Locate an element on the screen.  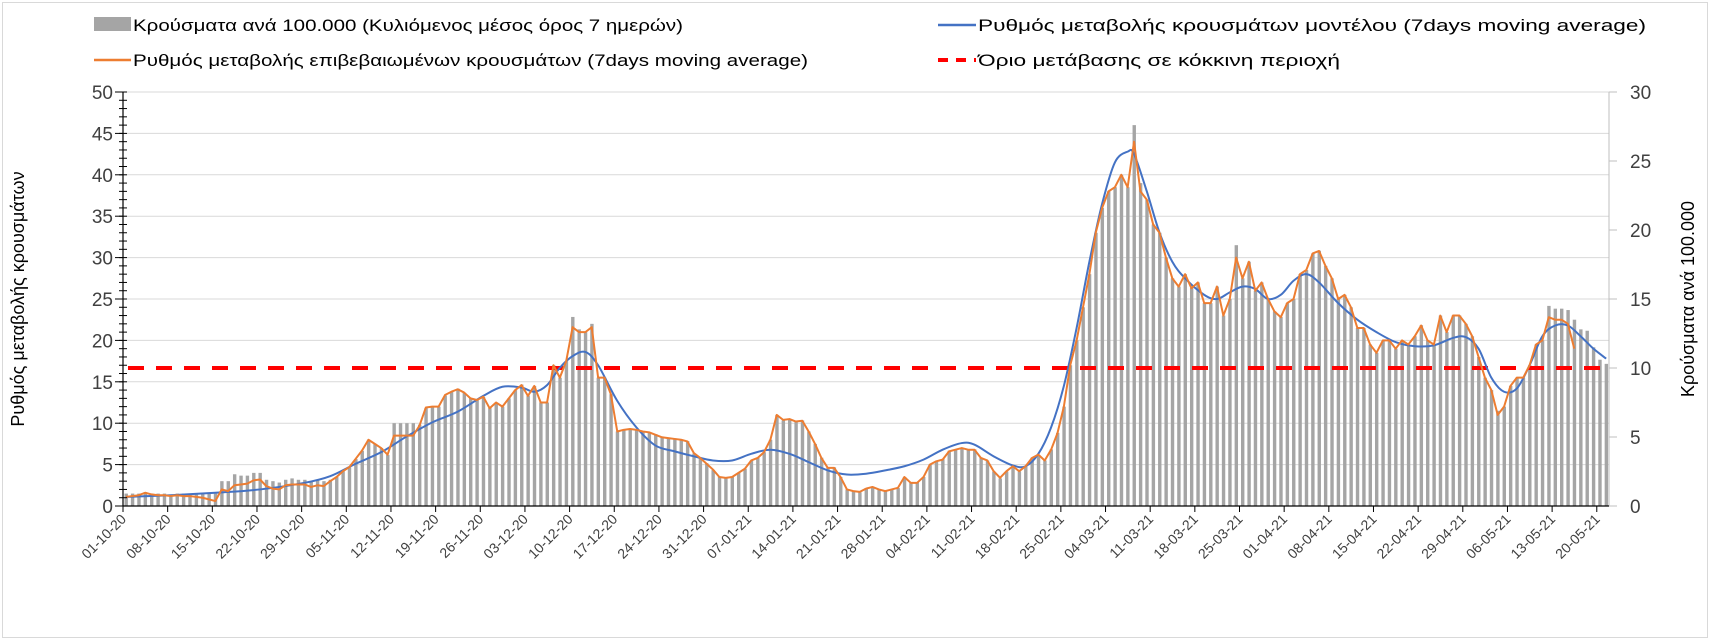
x-tick-label: 11-02-21 is located at coordinates (952, 536).